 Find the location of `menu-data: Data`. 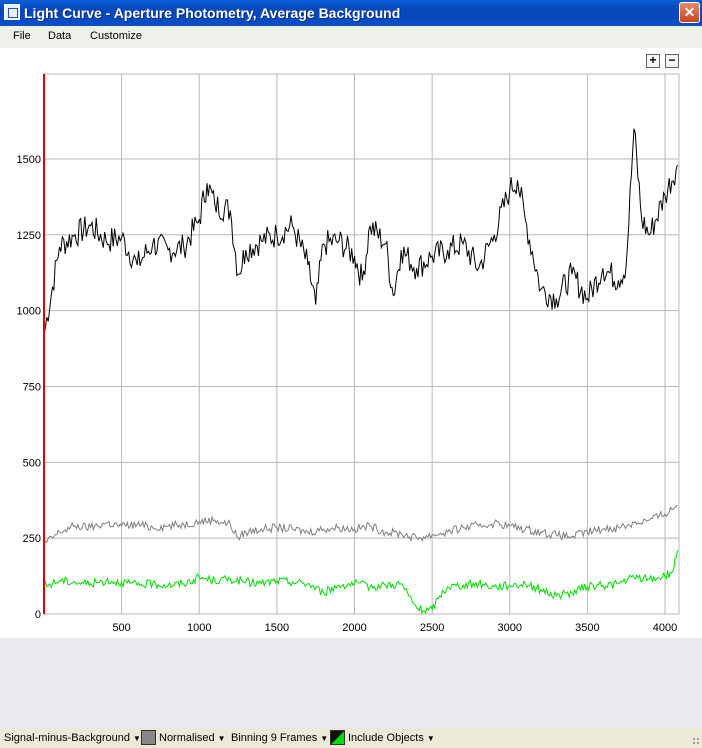

menu-data: Data is located at coordinates (60, 36).